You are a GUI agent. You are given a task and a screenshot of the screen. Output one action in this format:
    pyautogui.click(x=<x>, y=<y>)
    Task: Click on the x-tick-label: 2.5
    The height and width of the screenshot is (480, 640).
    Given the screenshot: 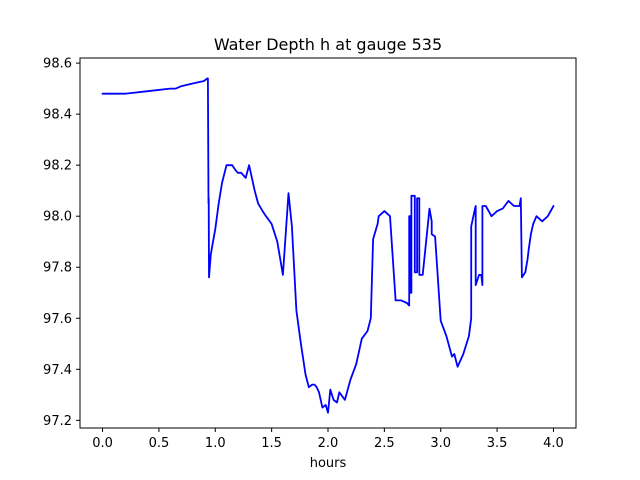 What is the action you would take?
    pyautogui.click(x=384, y=443)
    